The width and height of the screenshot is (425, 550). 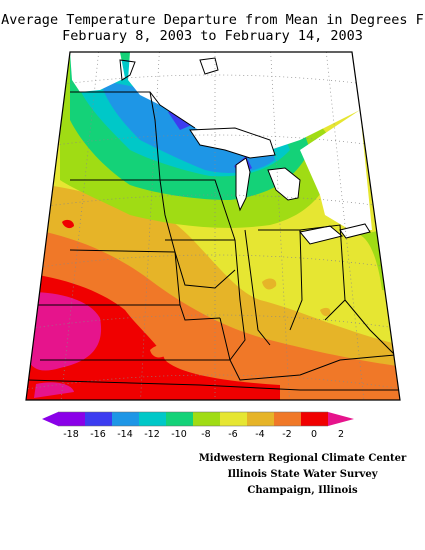 I want to click on lake-erie-outline, so click(x=321, y=235).